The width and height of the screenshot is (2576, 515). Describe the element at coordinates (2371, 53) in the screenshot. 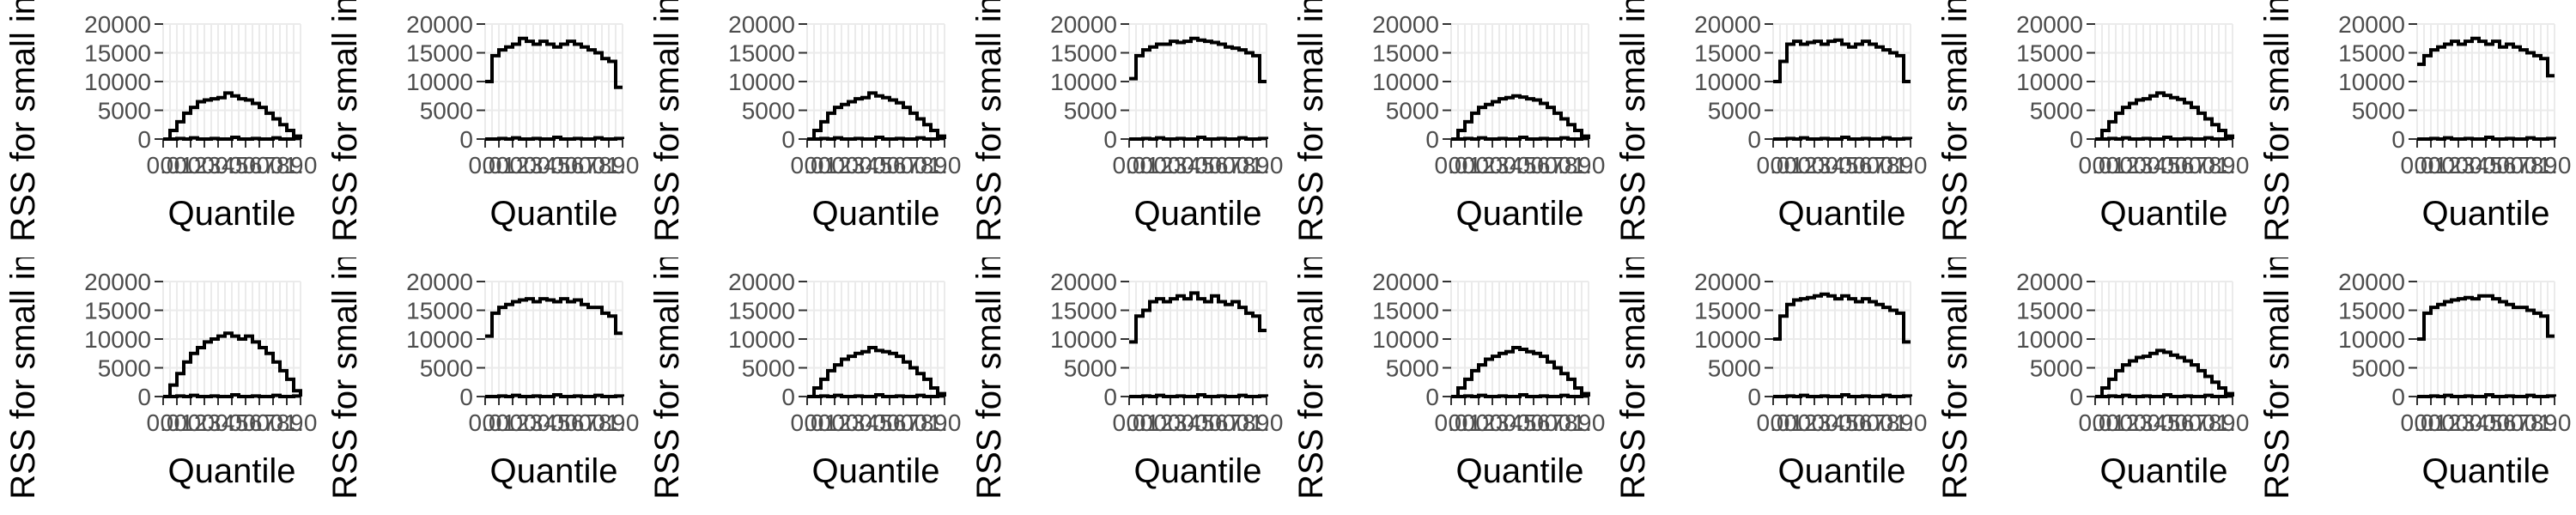

I see `y-tick-label: 15000` at that location.